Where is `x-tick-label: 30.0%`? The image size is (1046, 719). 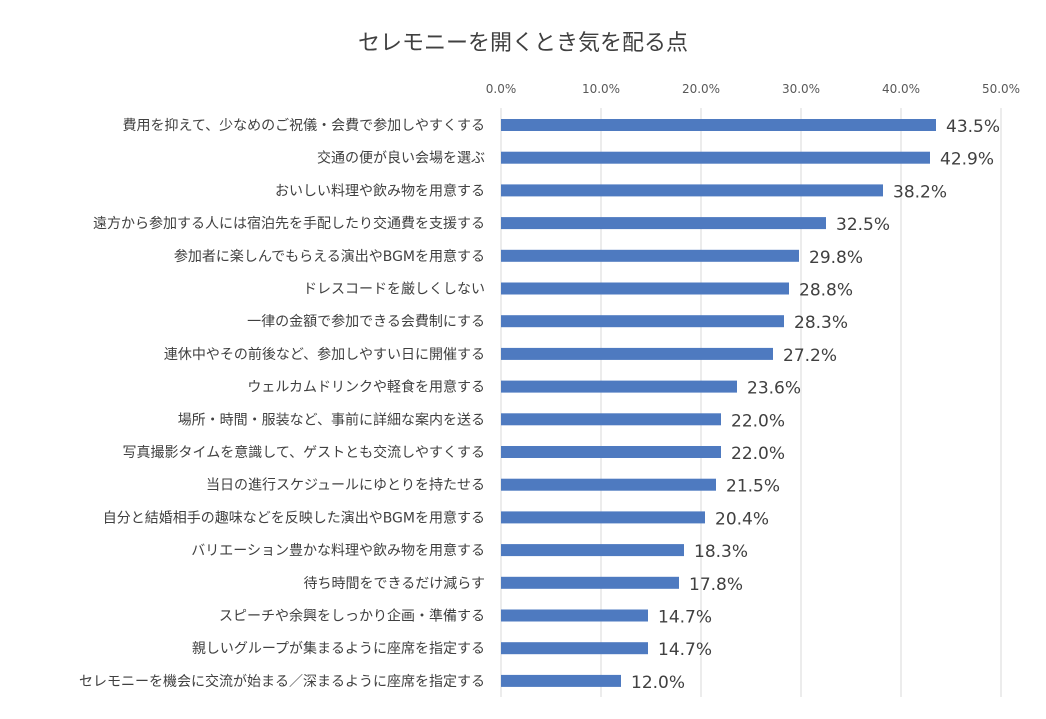 x-tick-label: 30.0% is located at coordinates (801, 89).